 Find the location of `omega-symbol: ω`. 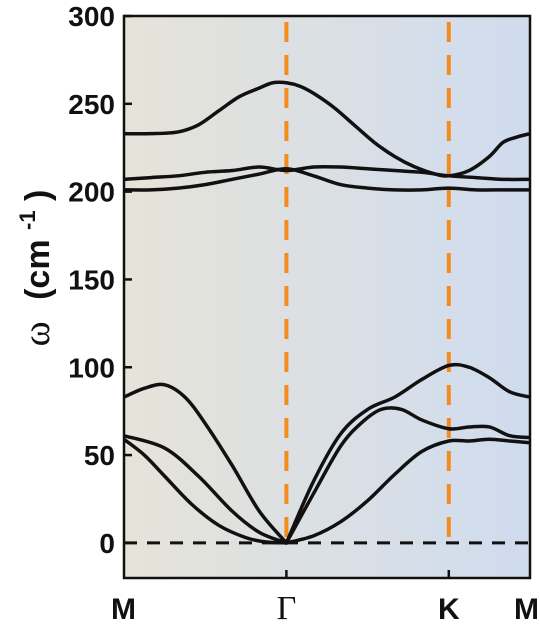

omega-symbol: ω is located at coordinates (37, 333).